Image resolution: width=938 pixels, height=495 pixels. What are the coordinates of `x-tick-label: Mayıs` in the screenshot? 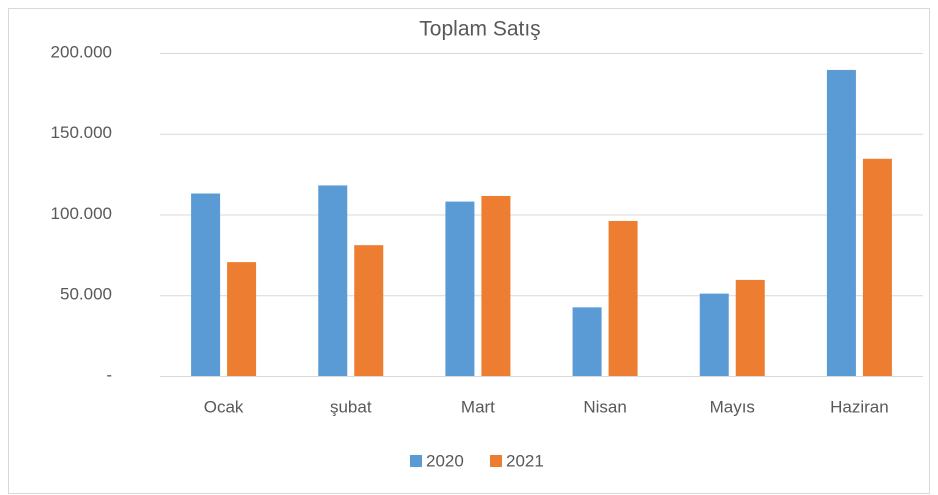 It's located at (732, 406).